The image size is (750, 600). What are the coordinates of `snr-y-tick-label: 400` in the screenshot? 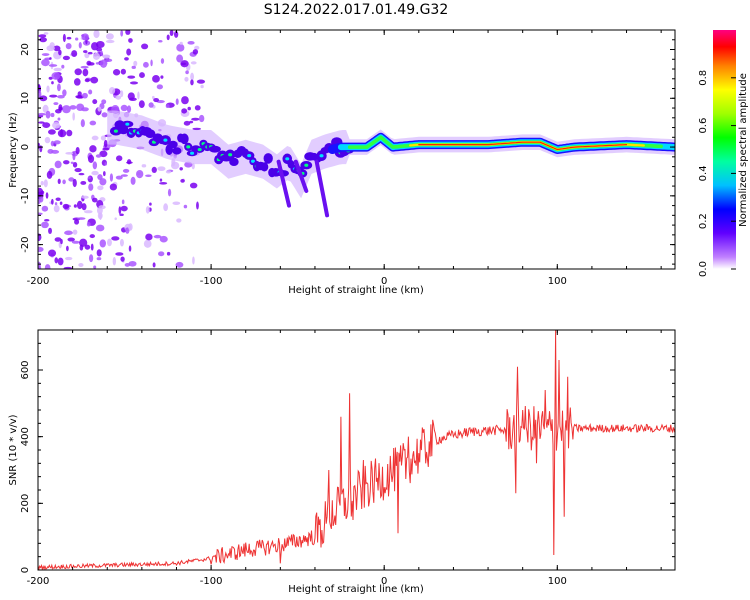 It's located at (25, 436).